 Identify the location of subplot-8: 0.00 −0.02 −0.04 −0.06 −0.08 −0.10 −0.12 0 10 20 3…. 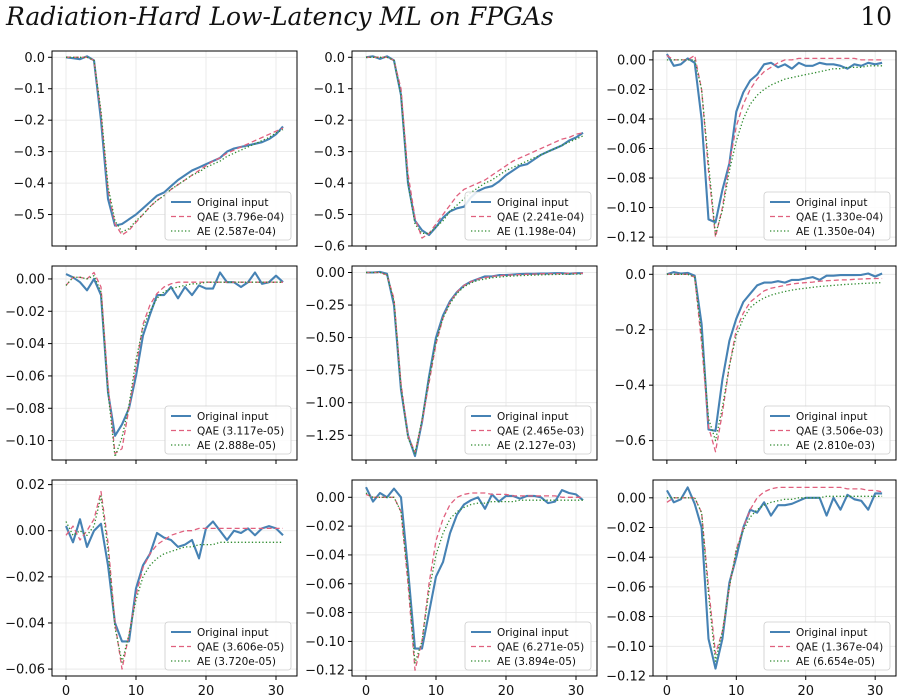
(451, 587).